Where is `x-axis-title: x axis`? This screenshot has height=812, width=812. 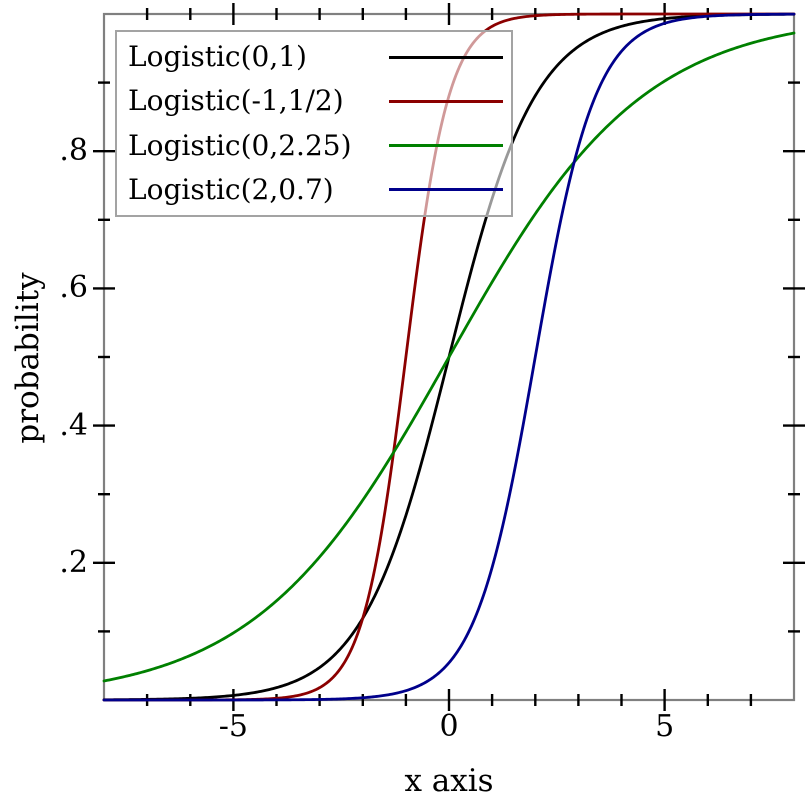 x-axis-title: x axis is located at coordinates (449, 781).